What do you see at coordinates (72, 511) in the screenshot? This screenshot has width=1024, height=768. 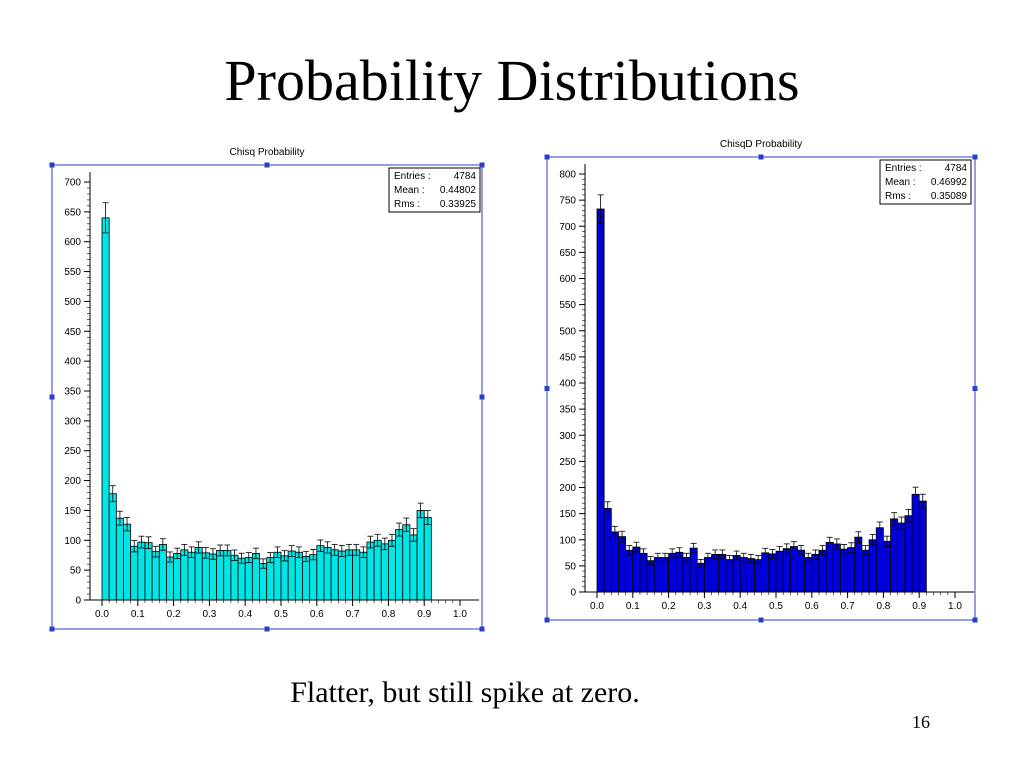 I see `chisq-y-tick-label: 150` at bounding box center [72, 511].